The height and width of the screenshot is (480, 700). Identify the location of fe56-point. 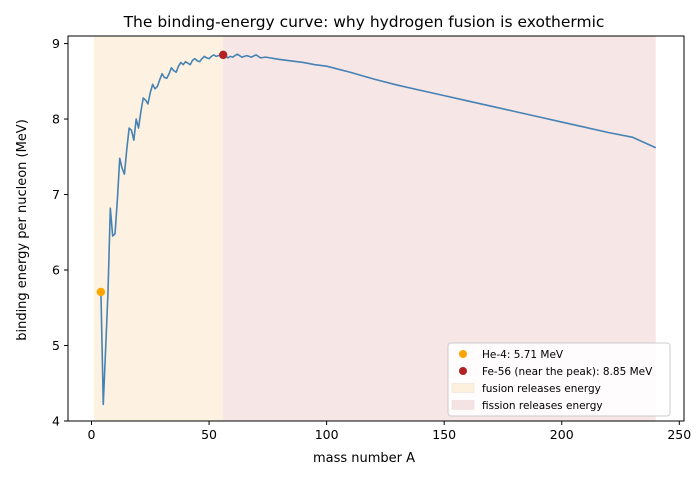
(223, 55).